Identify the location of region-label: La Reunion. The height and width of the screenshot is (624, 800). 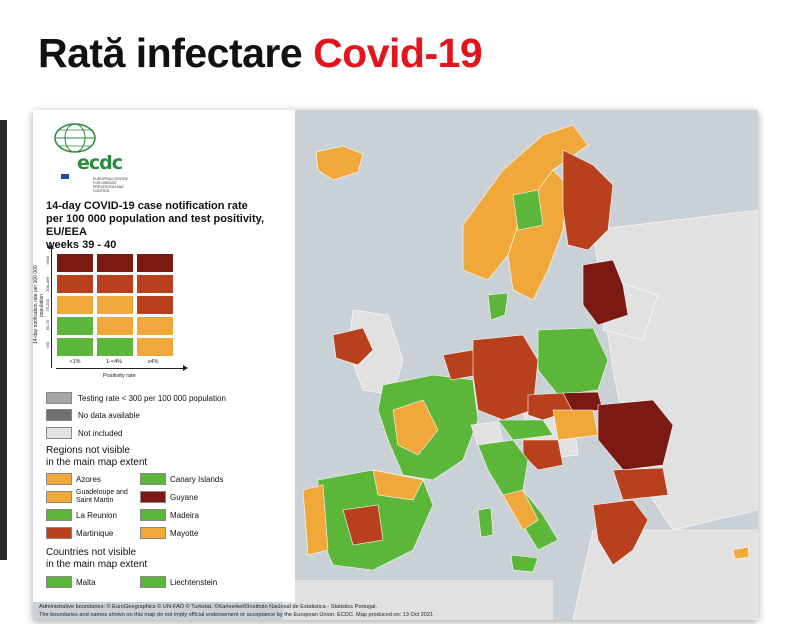
(96, 515).